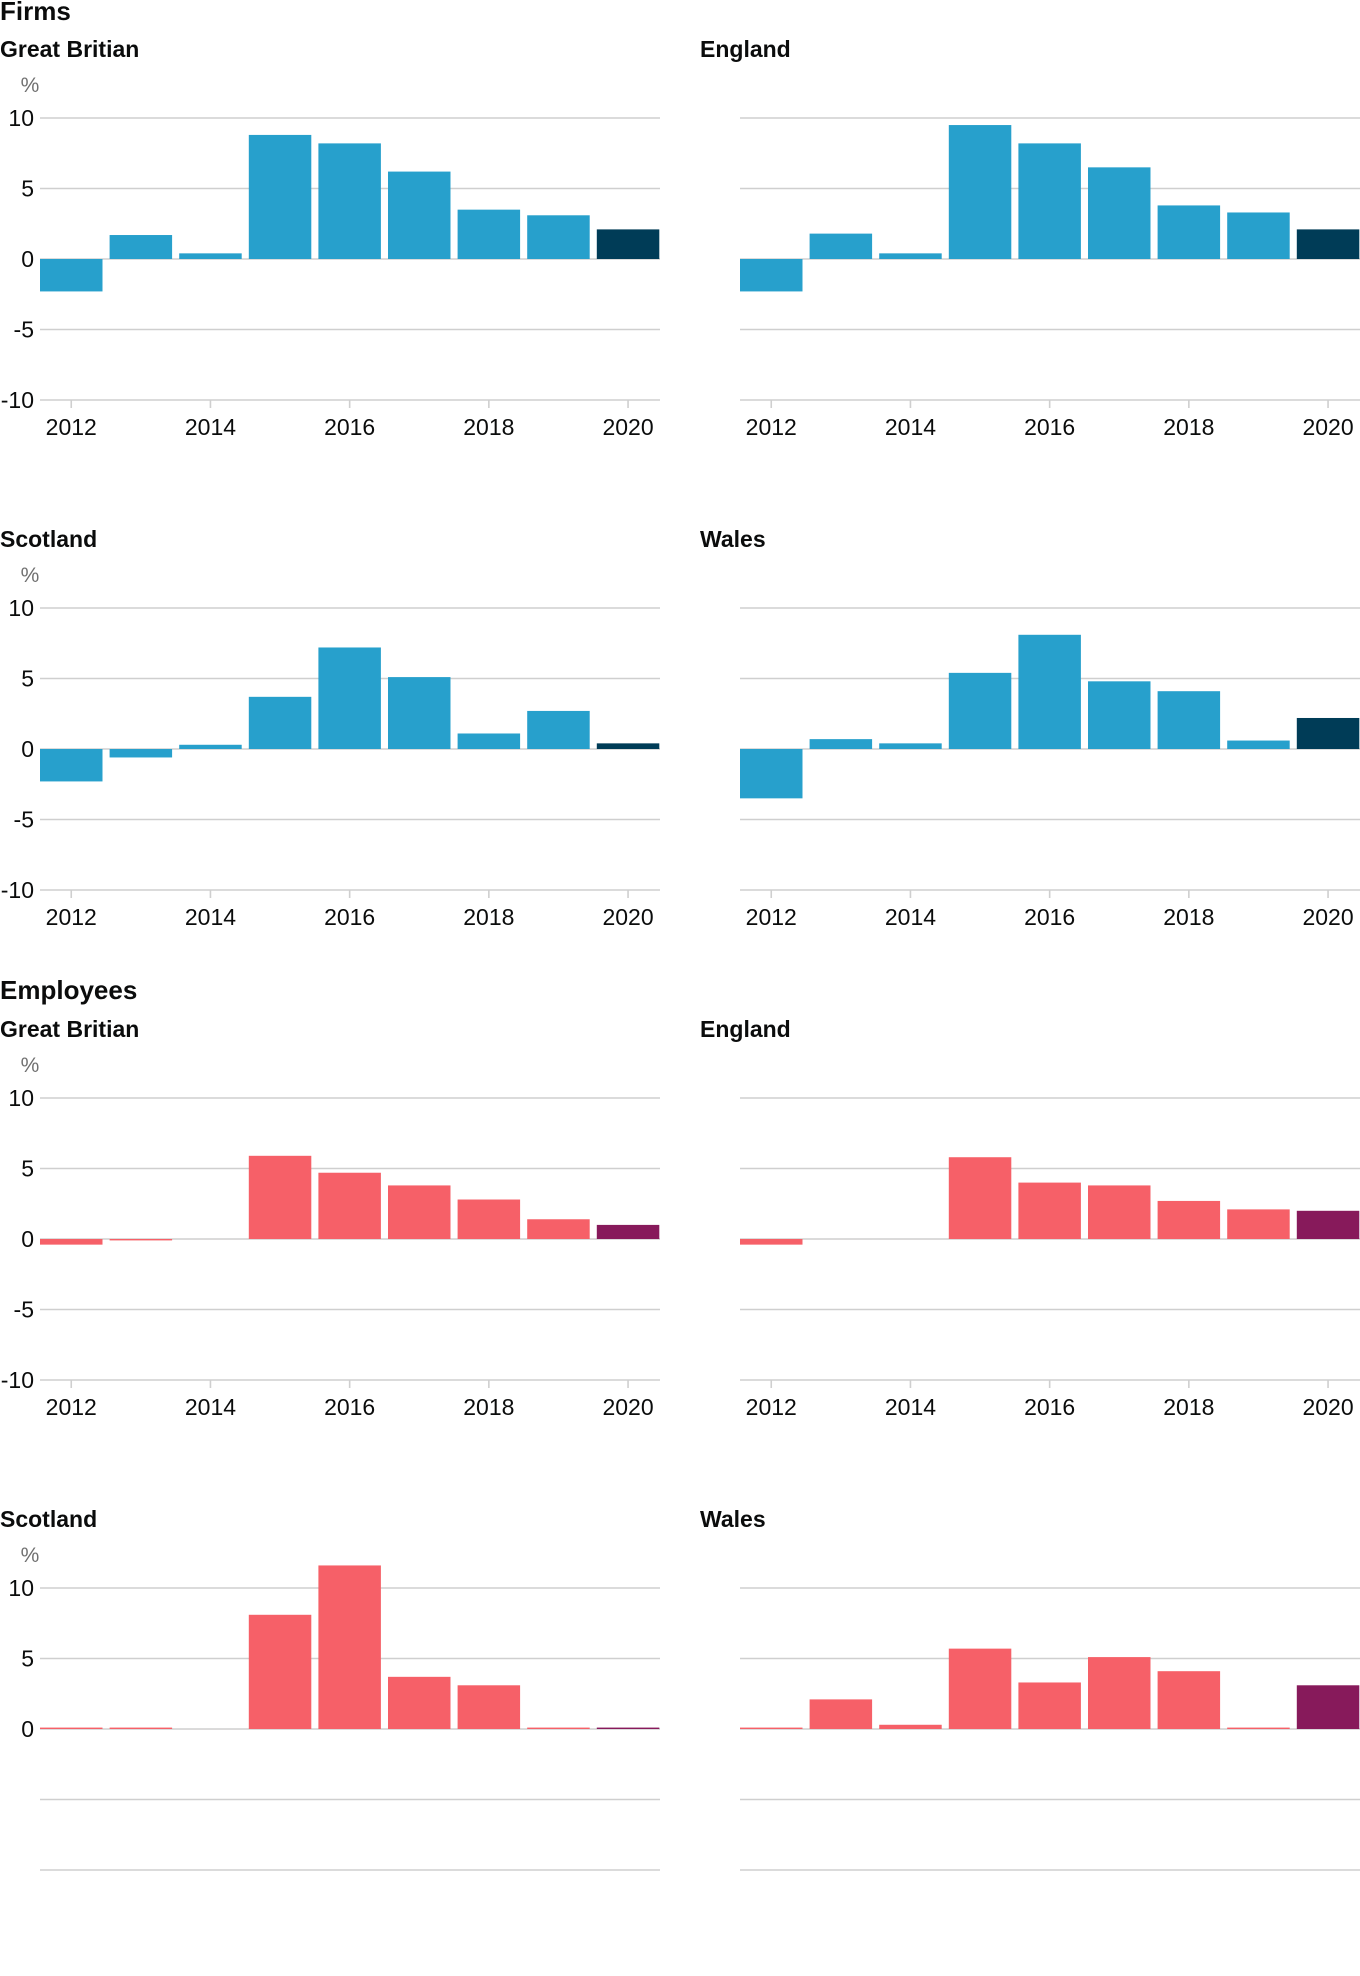 The height and width of the screenshot is (1976, 1360). I want to click on section-title-firms: Firms, so click(35, 12).